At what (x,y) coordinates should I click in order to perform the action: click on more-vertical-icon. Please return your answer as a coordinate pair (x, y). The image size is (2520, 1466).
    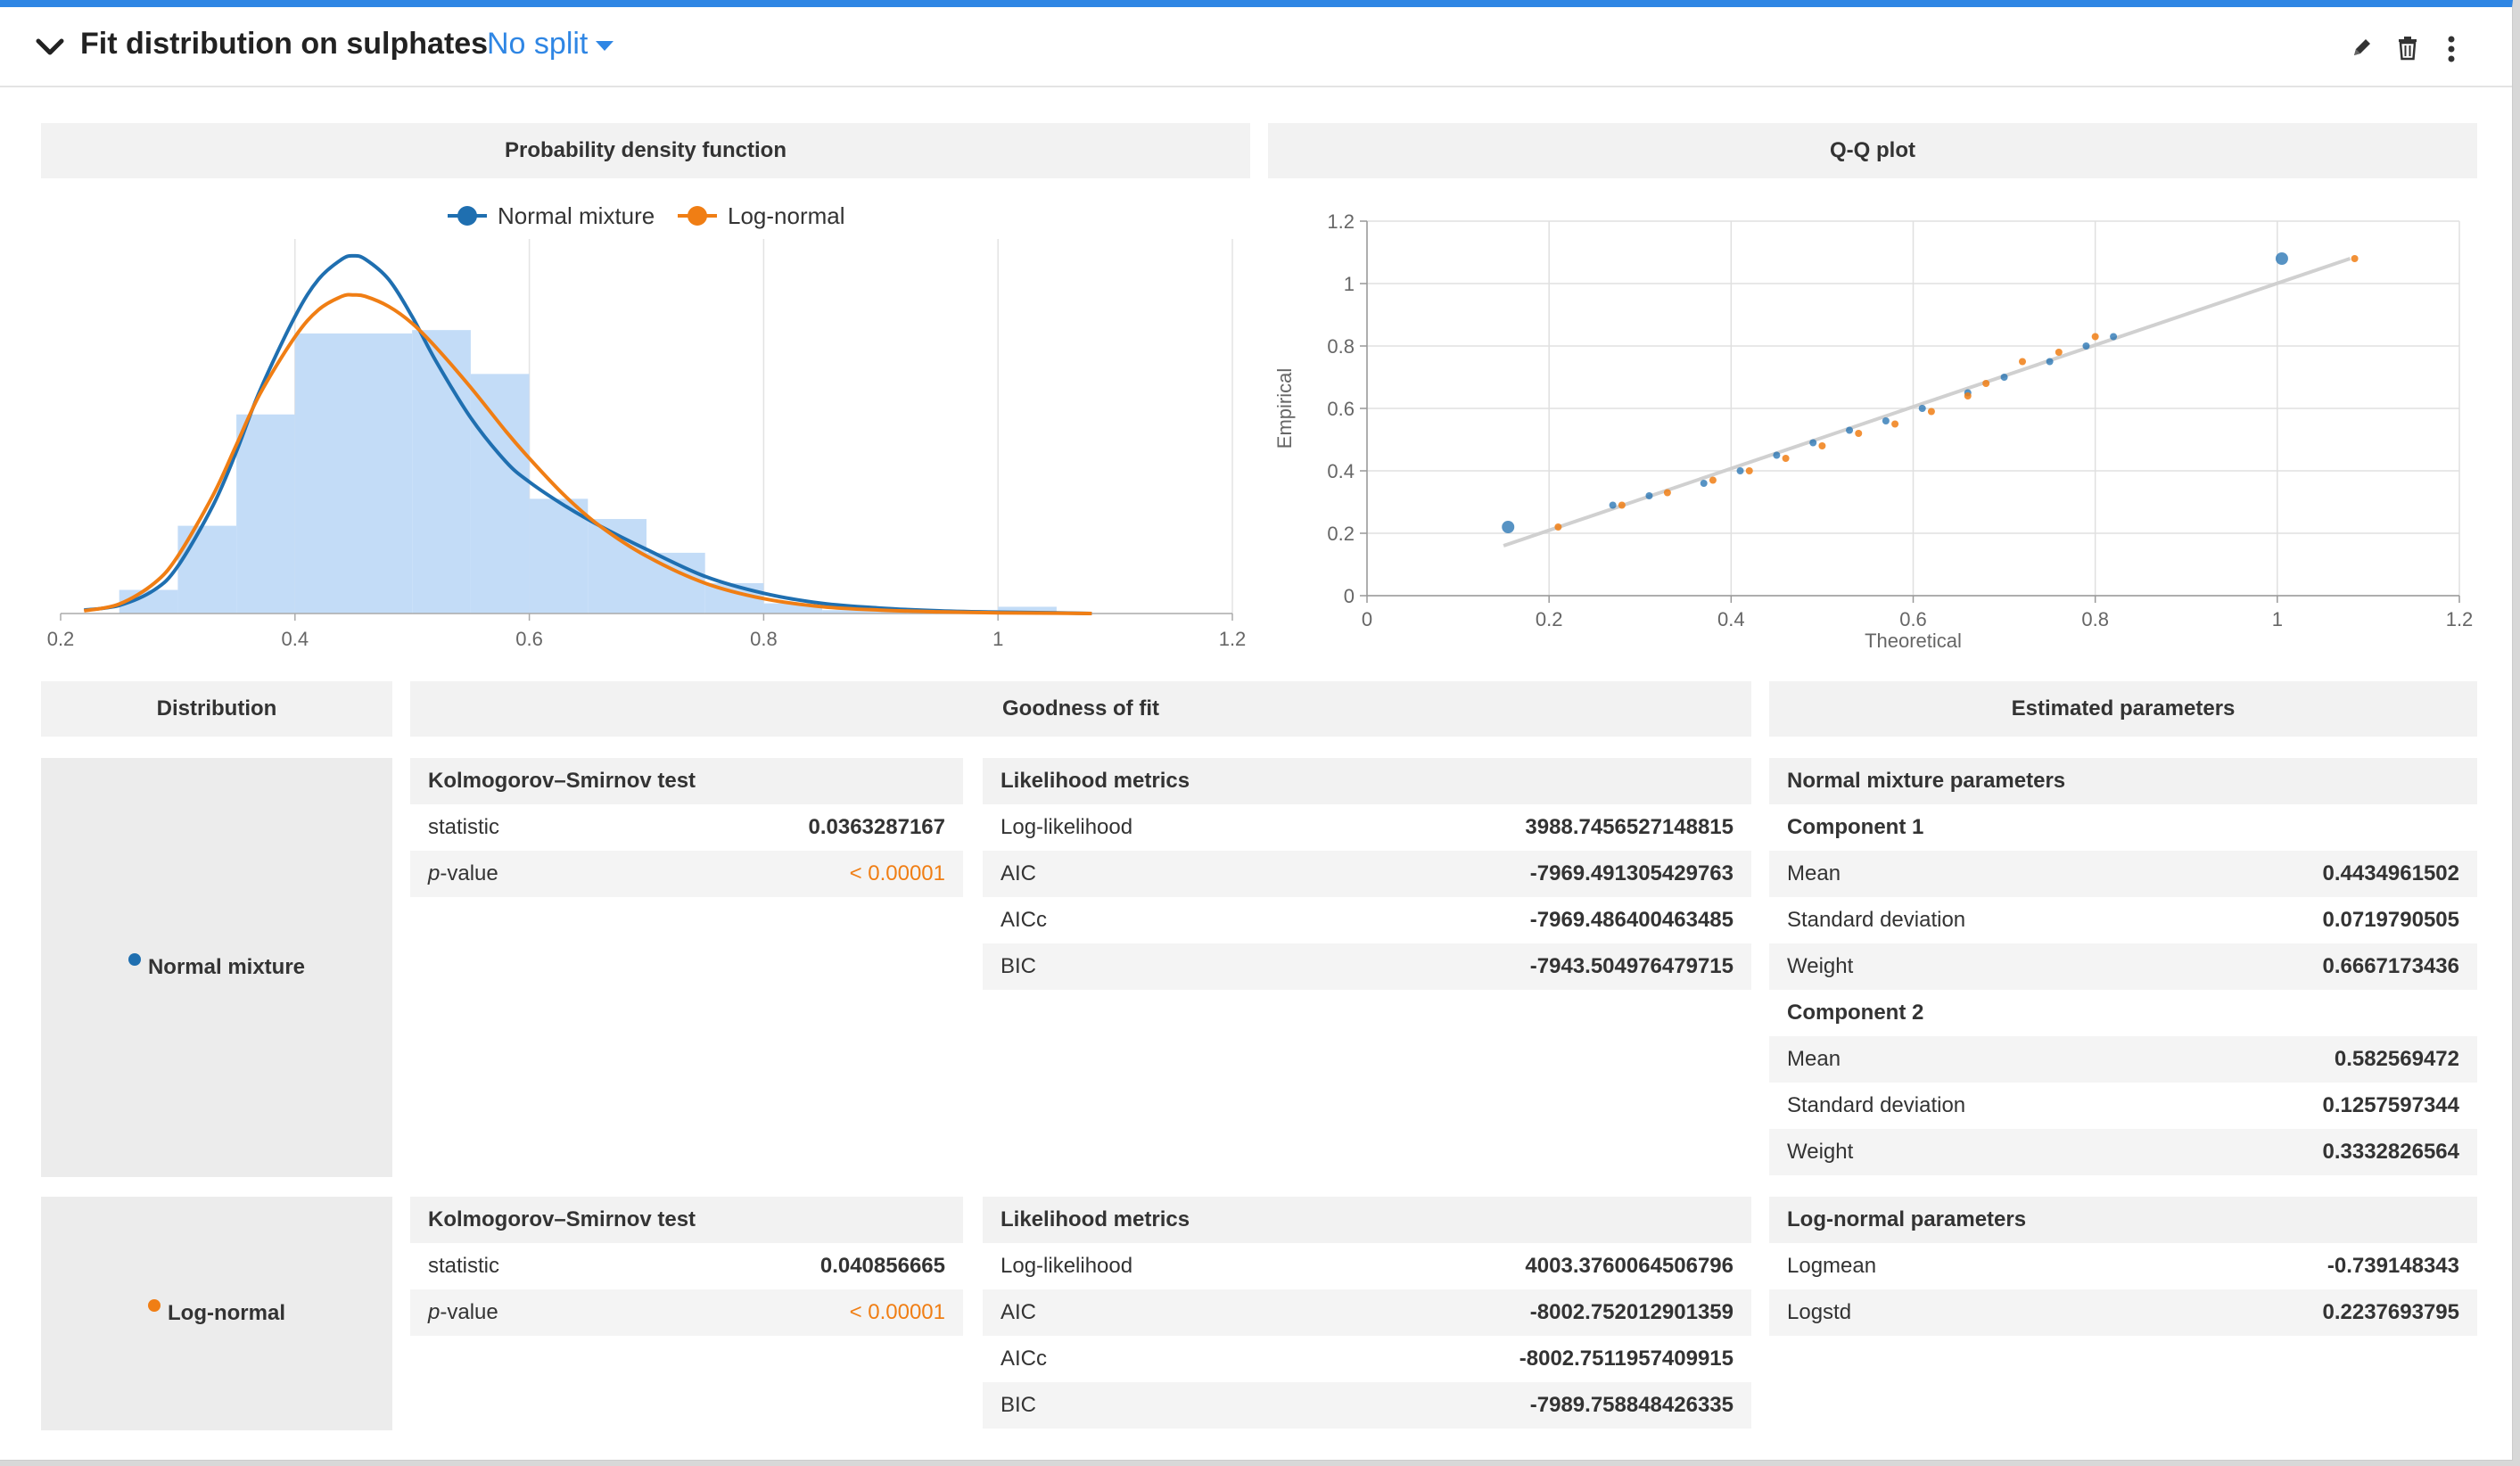
    Looking at the image, I should click on (2451, 49).